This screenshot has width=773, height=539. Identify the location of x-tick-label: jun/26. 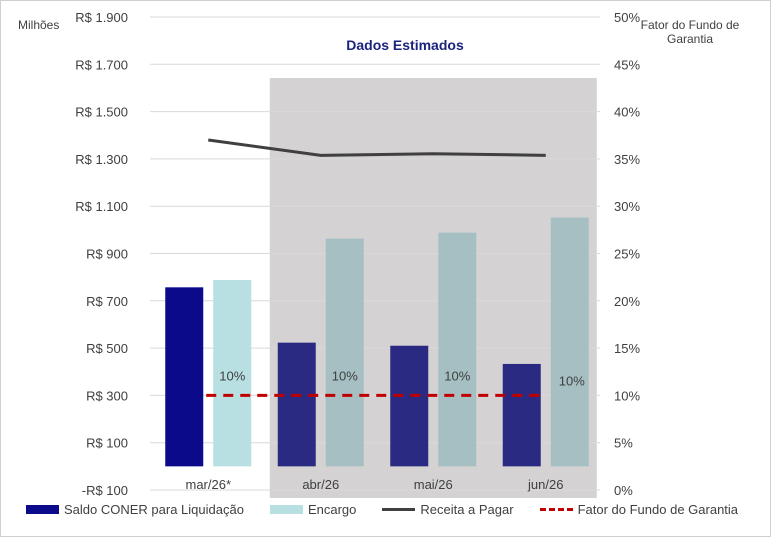
(545, 484).